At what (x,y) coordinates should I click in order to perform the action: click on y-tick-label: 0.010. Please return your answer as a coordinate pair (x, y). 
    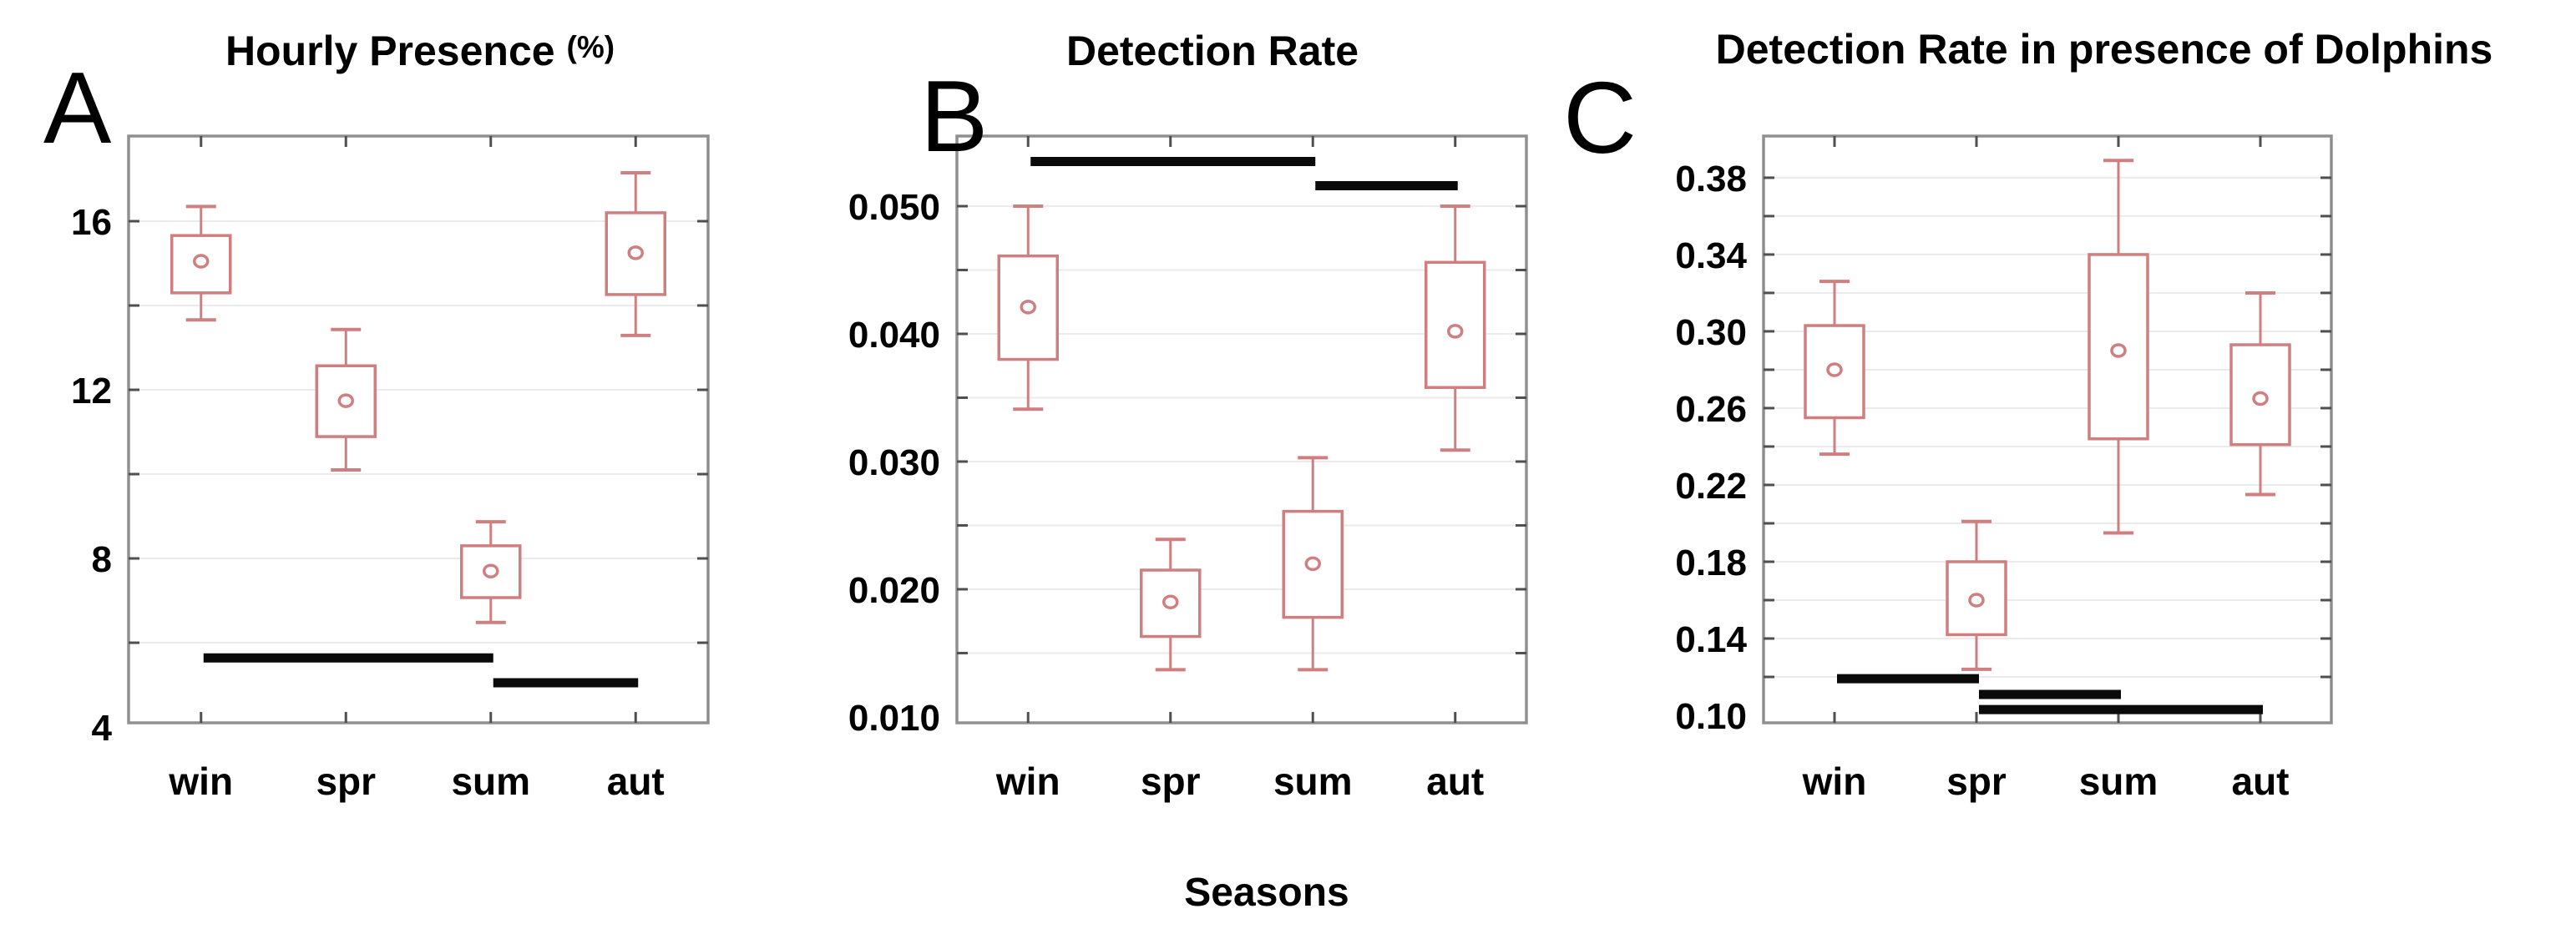
    Looking at the image, I should click on (894, 718).